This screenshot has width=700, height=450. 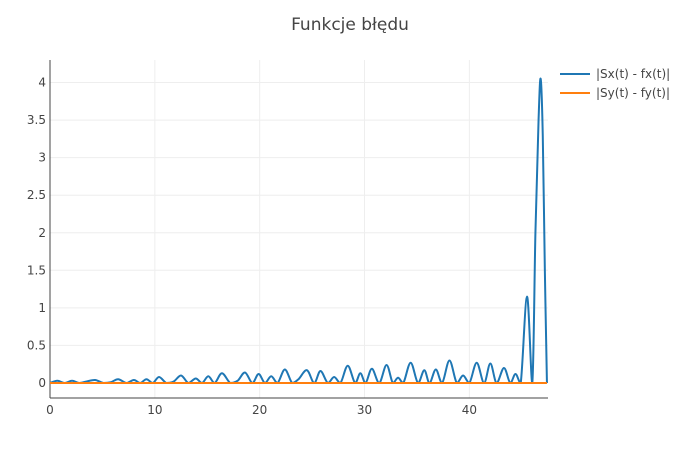 What do you see at coordinates (36, 270) in the screenshot?
I see `y-tick-label: 1.5` at bounding box center [36, 270].